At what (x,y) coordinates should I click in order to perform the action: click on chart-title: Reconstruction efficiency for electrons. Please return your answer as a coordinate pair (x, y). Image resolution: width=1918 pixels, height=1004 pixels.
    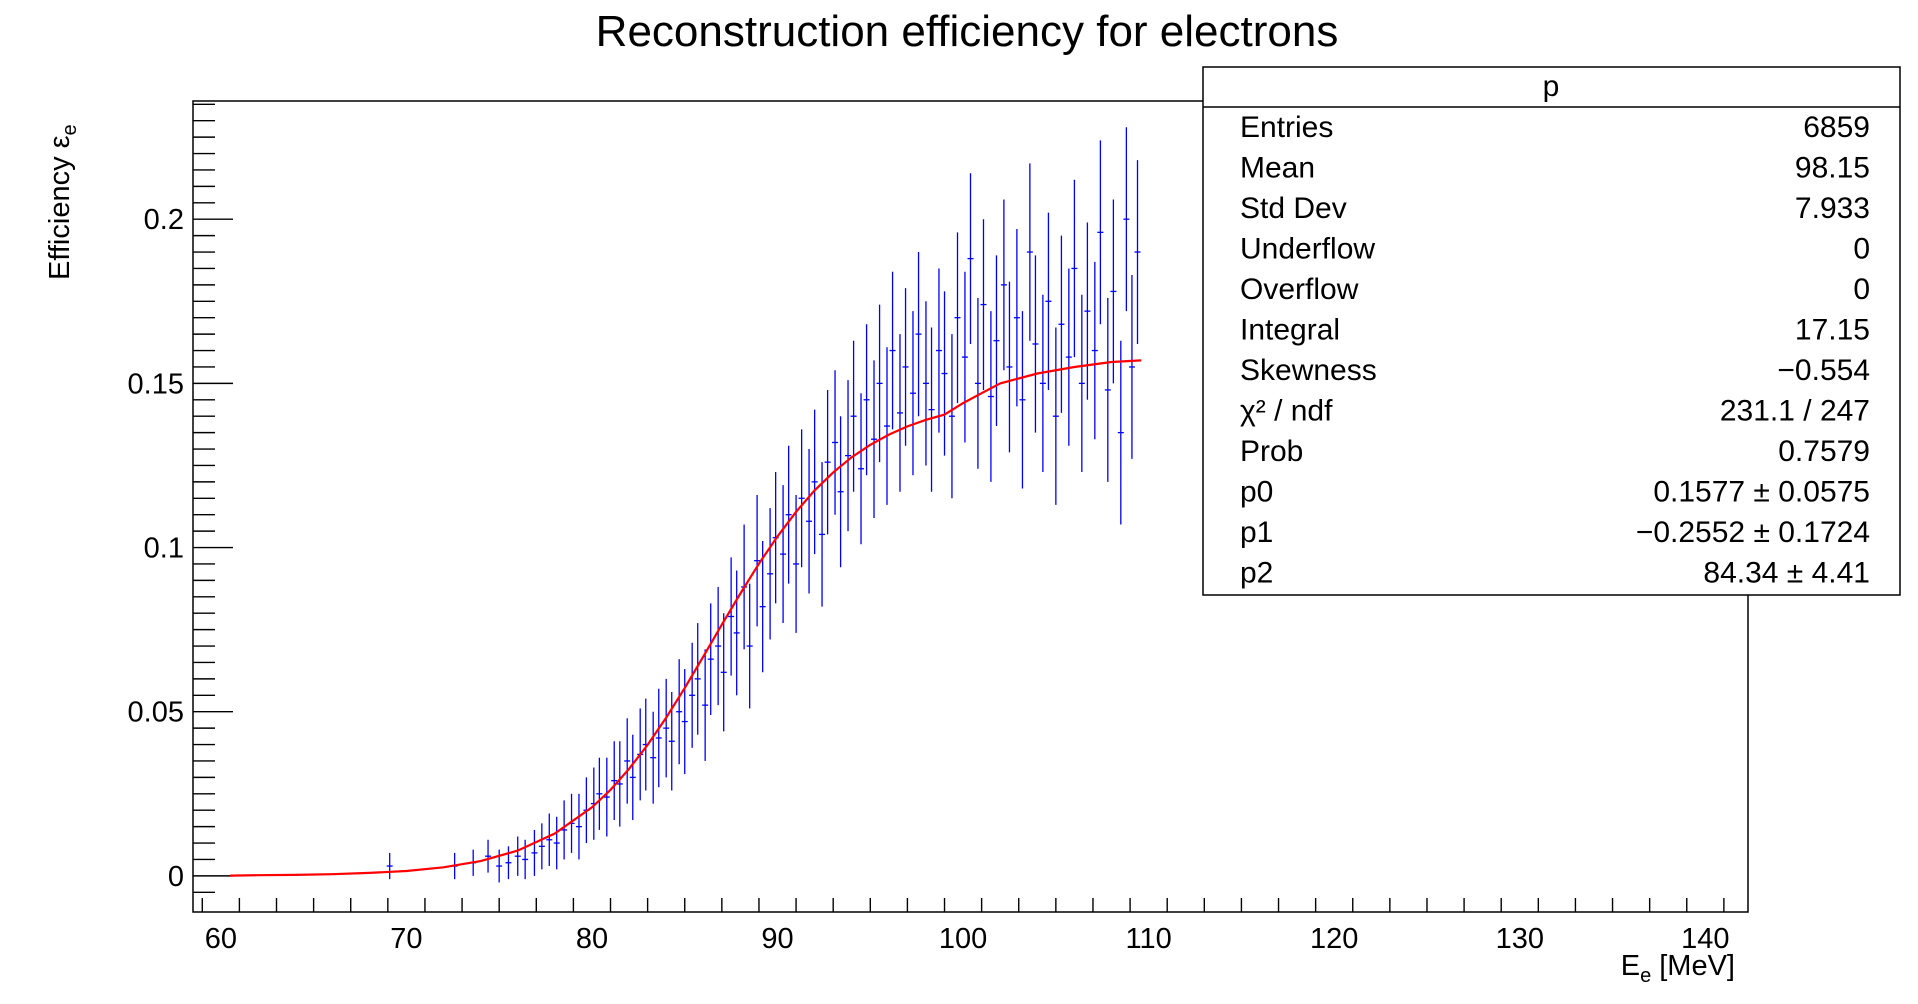
    Looking at the image, I should click on (967, 31).